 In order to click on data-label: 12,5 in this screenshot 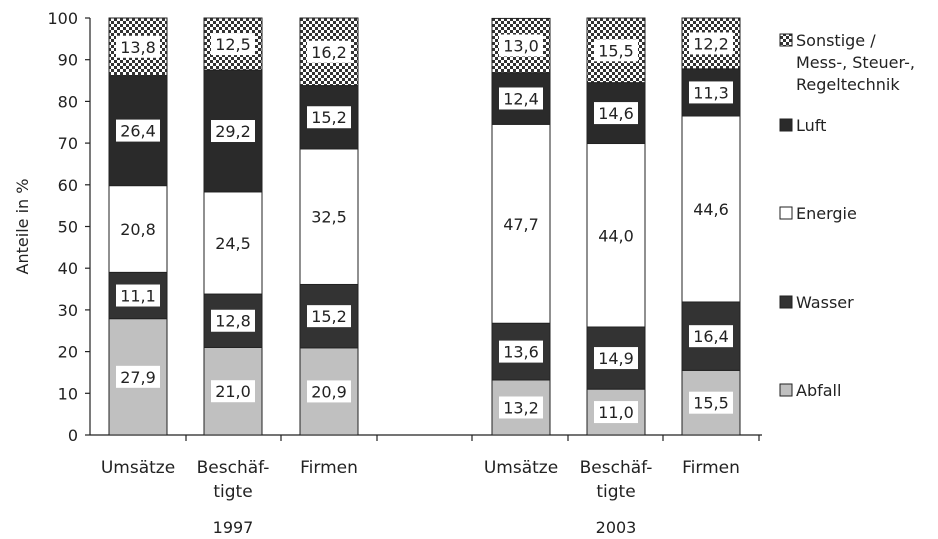, I will do `click(233, 44)`.